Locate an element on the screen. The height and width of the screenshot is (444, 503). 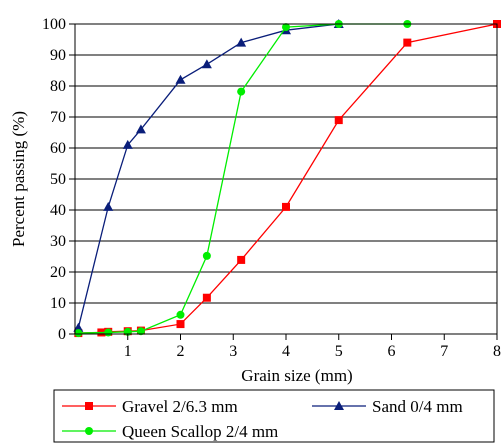
legend-item: Gravel 2/6.3 mm is located at coordinates (150, 406).